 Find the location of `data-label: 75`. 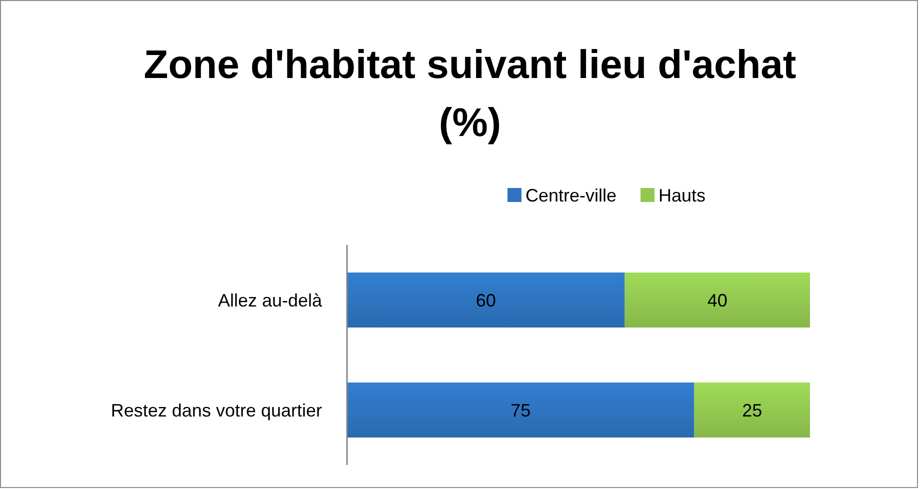

data-label: 75 is located at coordinates (520, 410).